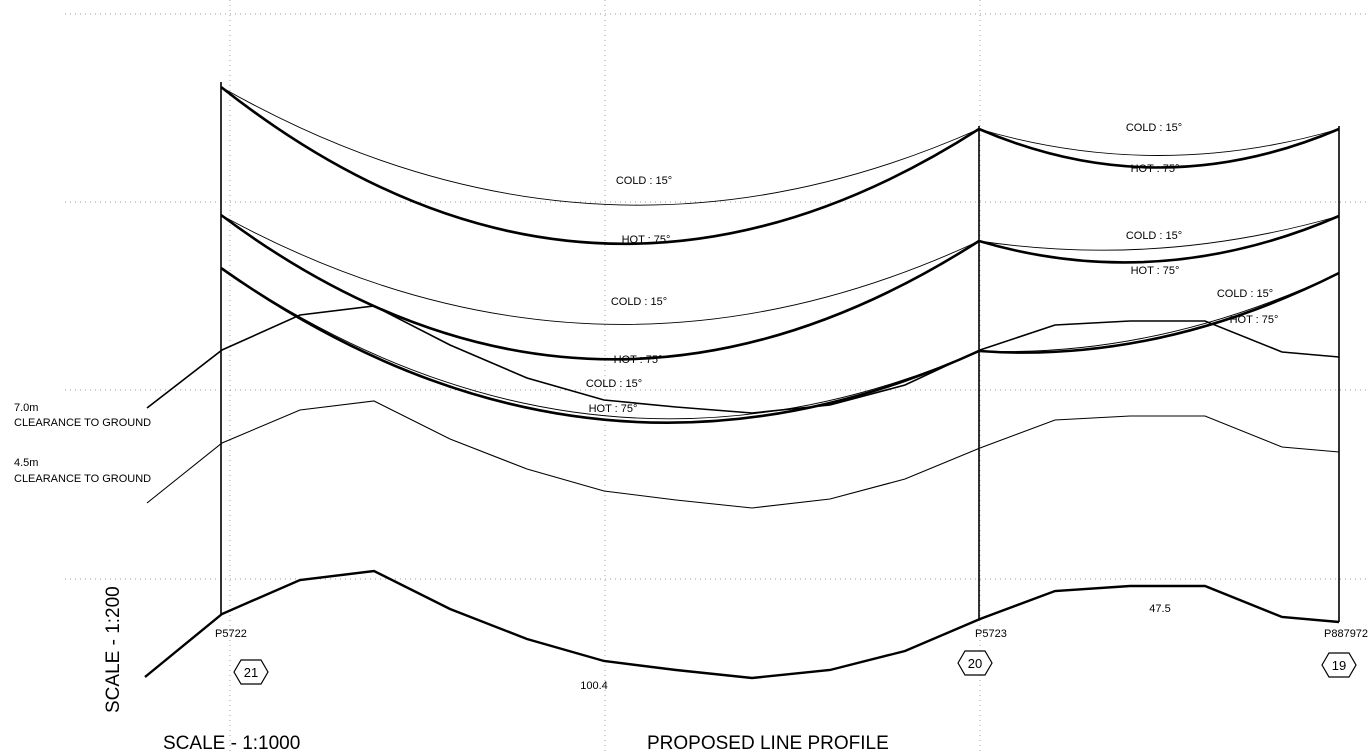 This screenshot has height=754, width=1369. Describe the element at coordinates (991, 634) in the screenshot. I see `pole-id-label: P5723` at that location.